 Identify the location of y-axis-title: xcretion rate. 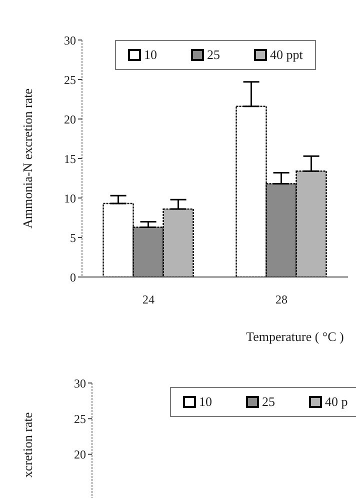
(27, 445).